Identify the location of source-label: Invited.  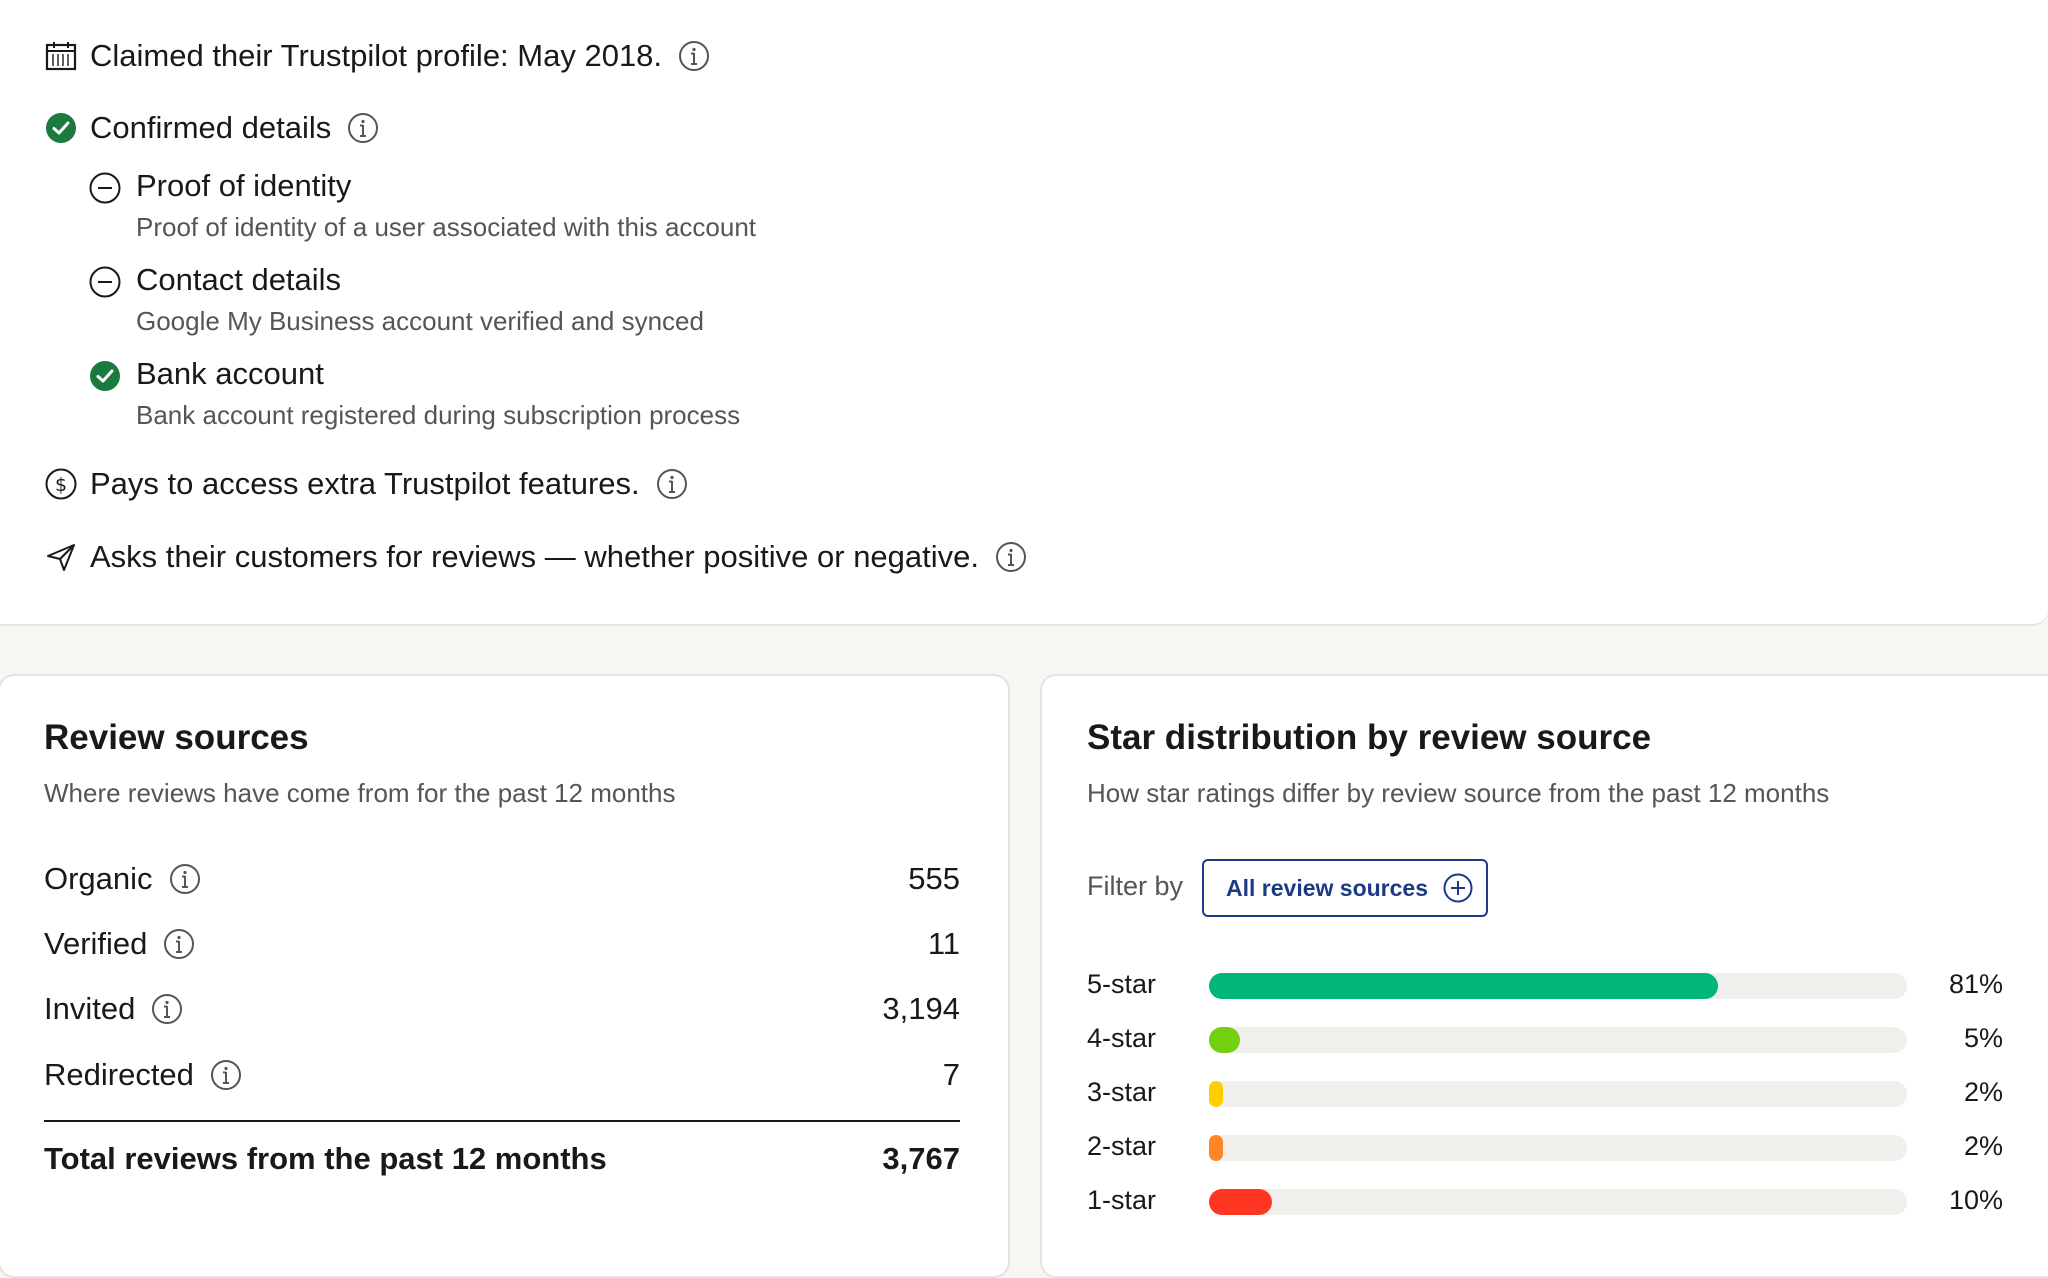
(90, 1008).